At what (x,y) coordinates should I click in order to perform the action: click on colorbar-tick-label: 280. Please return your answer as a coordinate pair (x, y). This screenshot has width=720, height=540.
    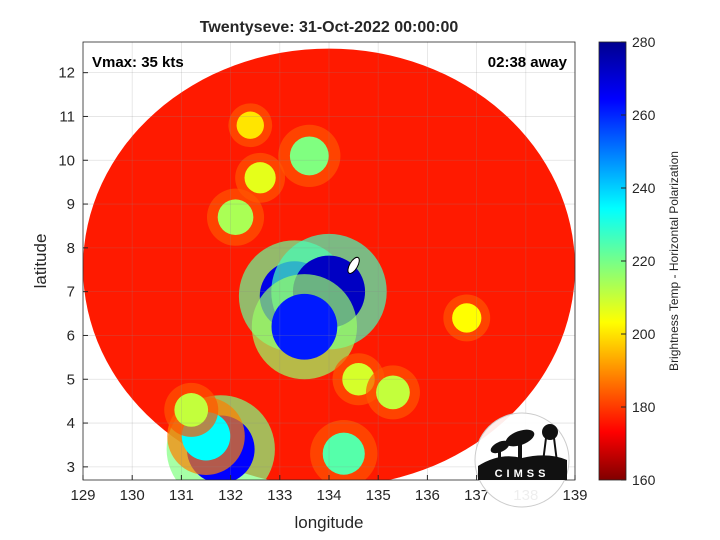
    Looking at the image, I should click on (644, 42).